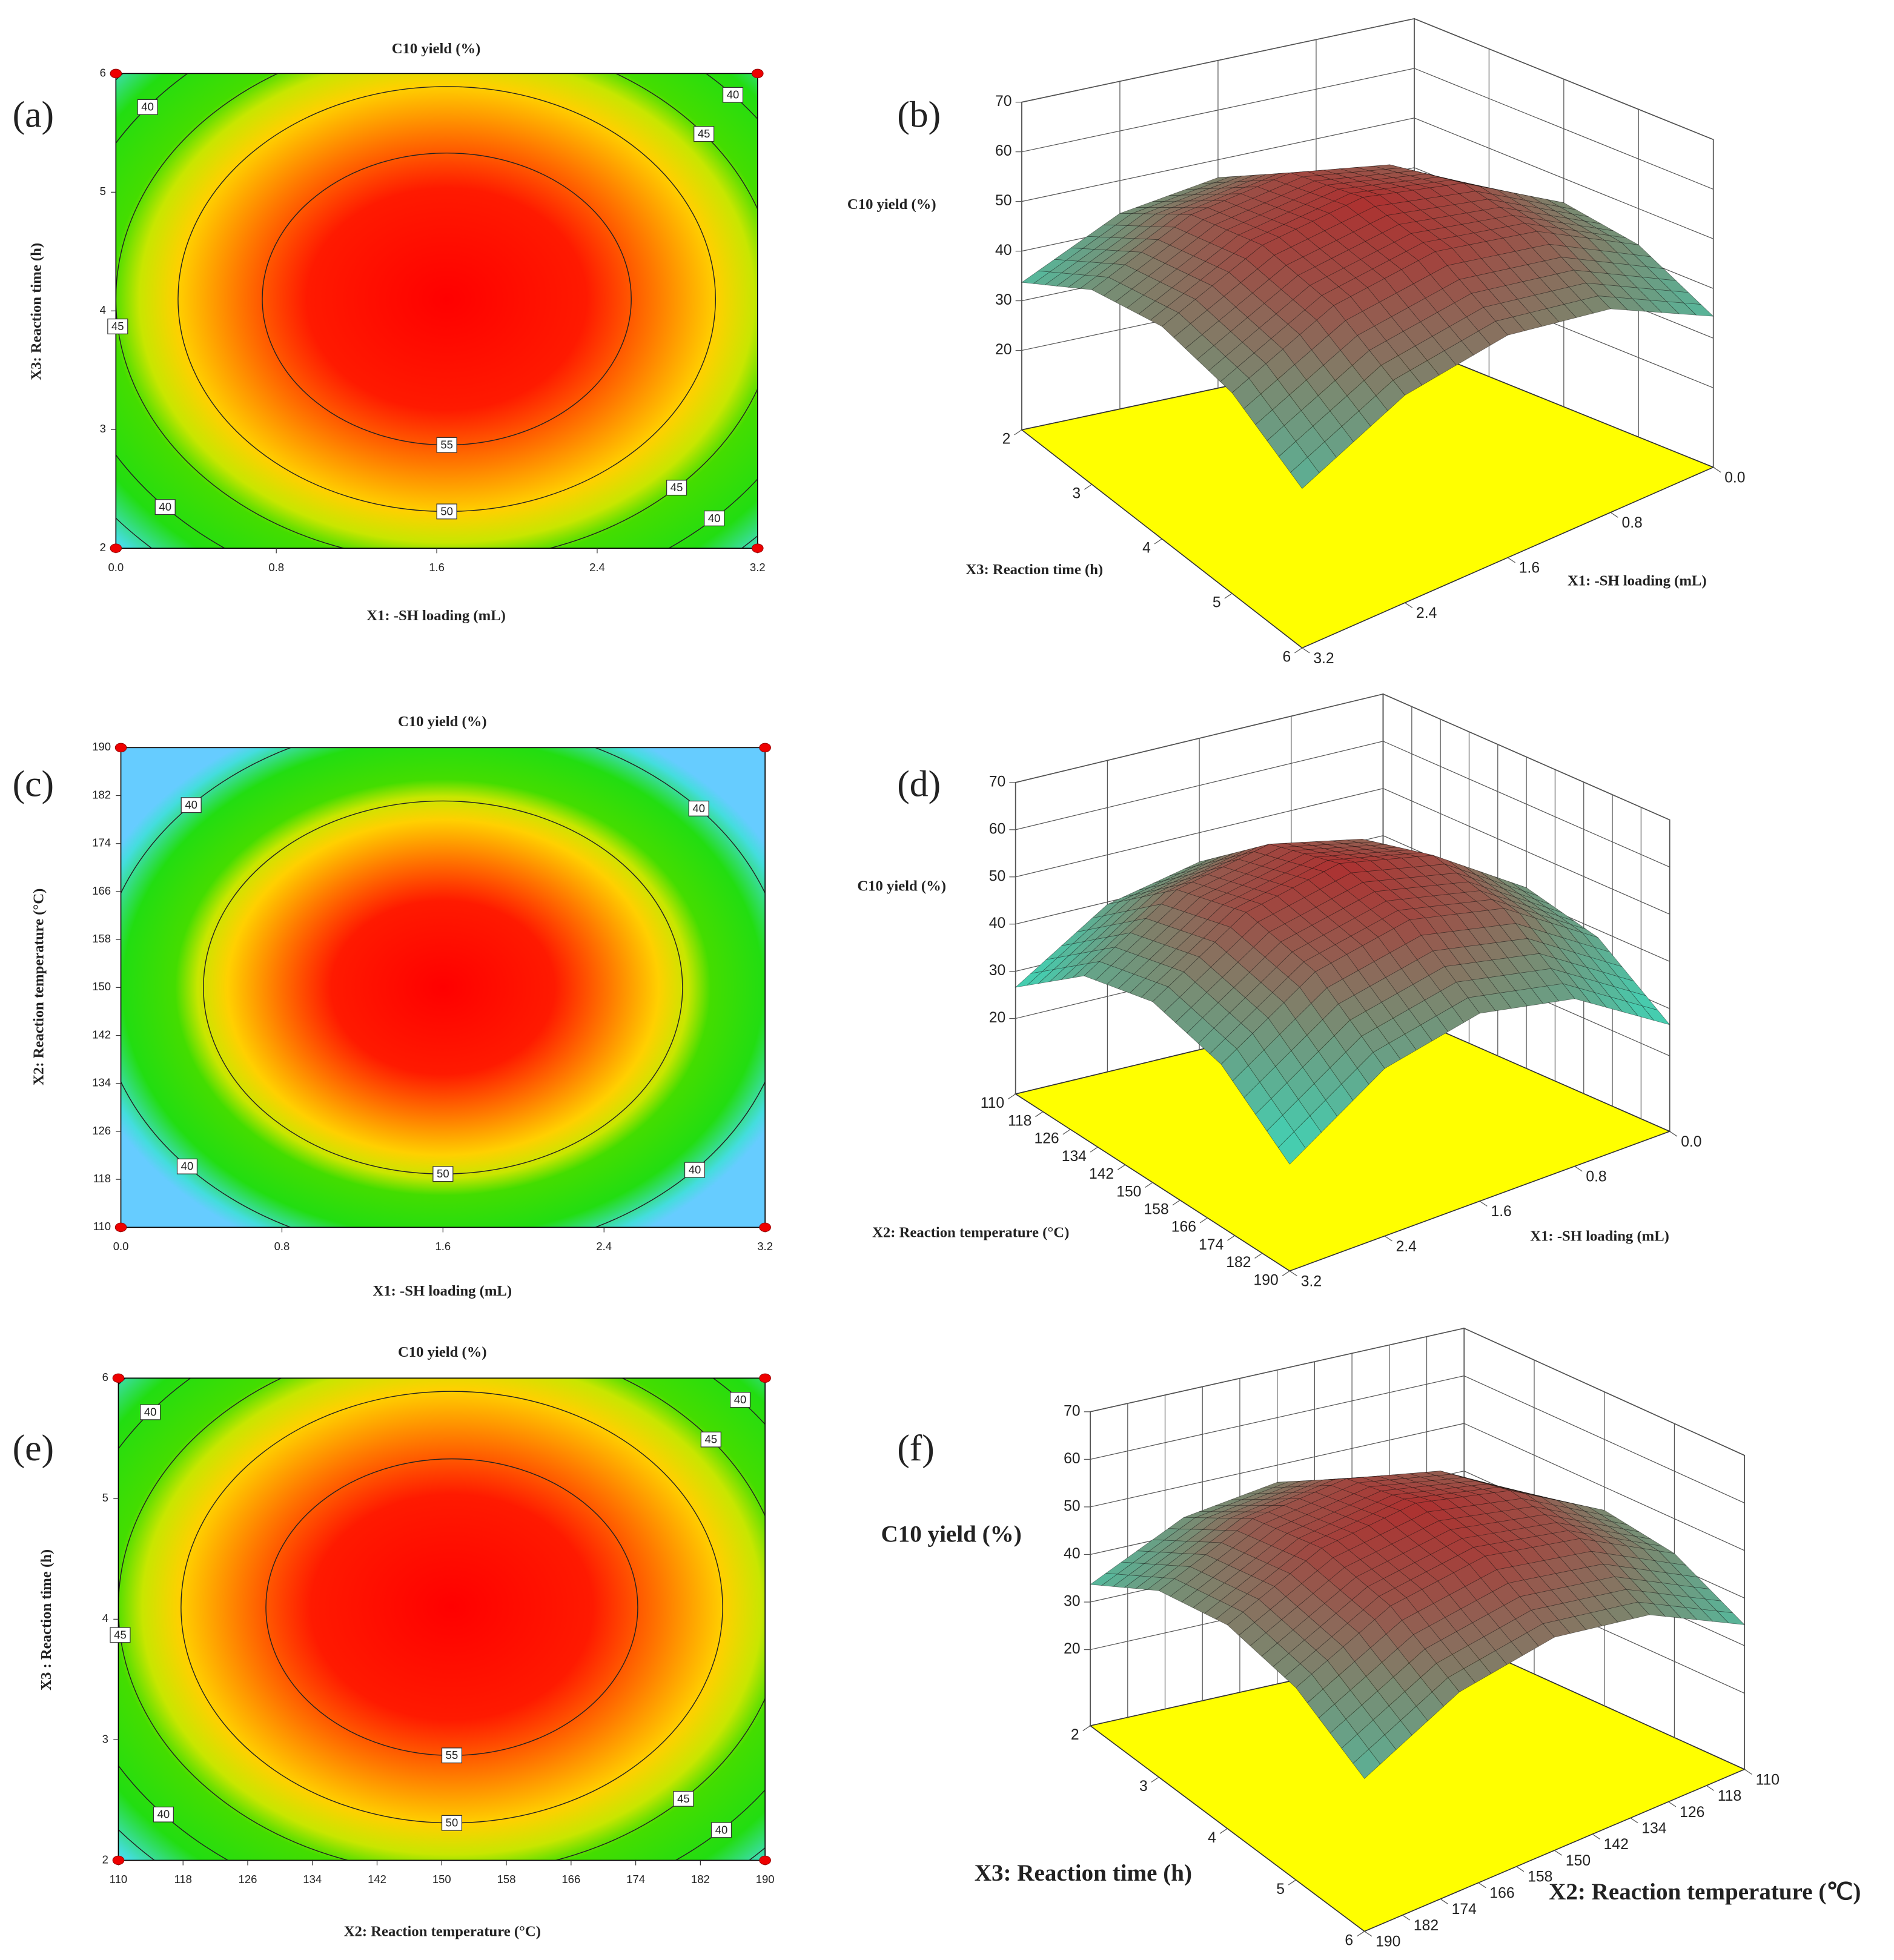 This screenshot has width=1894, height=1960. Describe the element at coordinates (891, 204) in the screenshot. I see `z-axis-label: C10 yield (%)` at that location.